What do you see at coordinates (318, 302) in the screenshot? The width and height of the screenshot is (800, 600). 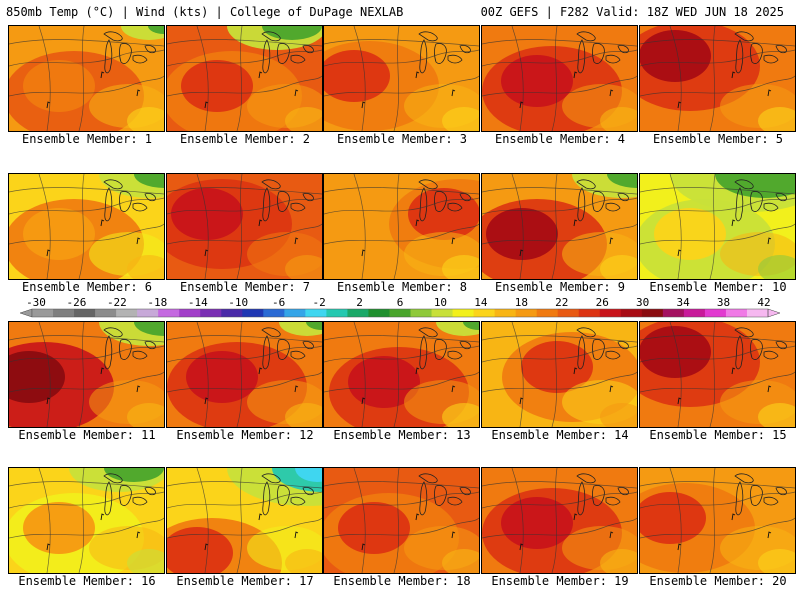 I see `colorbar-tick-label: -2` at bounding box center [318, 302].